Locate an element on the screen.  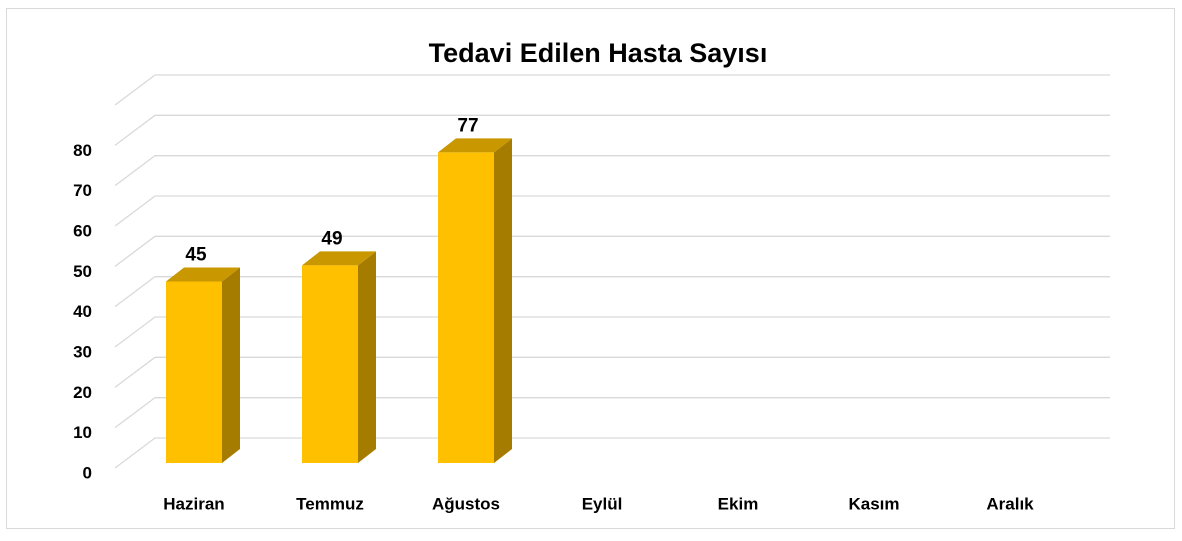
x-tick-label: Temmuz is located at coordinates (330, 503).